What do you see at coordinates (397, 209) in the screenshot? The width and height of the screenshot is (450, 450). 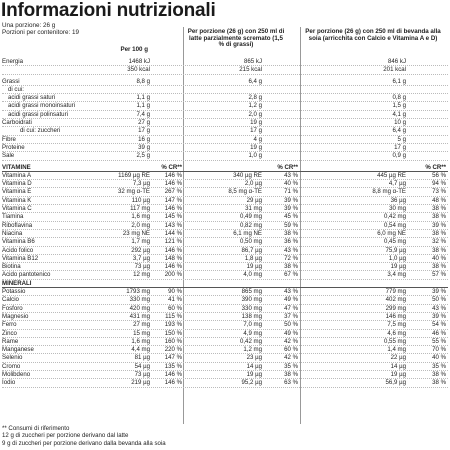 I see `value-cell: 30 mg` at bounding box center [397, 209].